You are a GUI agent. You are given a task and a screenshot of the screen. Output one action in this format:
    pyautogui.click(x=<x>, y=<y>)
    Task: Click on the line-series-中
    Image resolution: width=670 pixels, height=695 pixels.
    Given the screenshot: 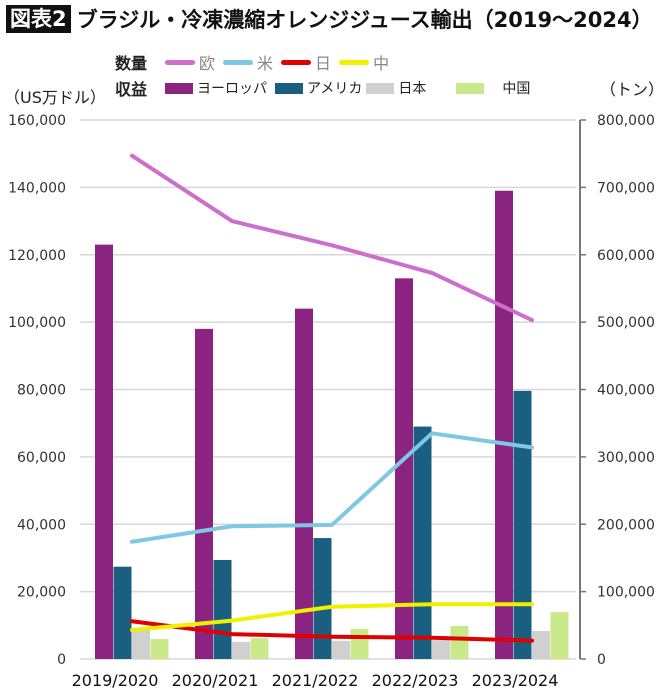 What is the action you would take?
    pyautogui.click(x=332, y=617)
    